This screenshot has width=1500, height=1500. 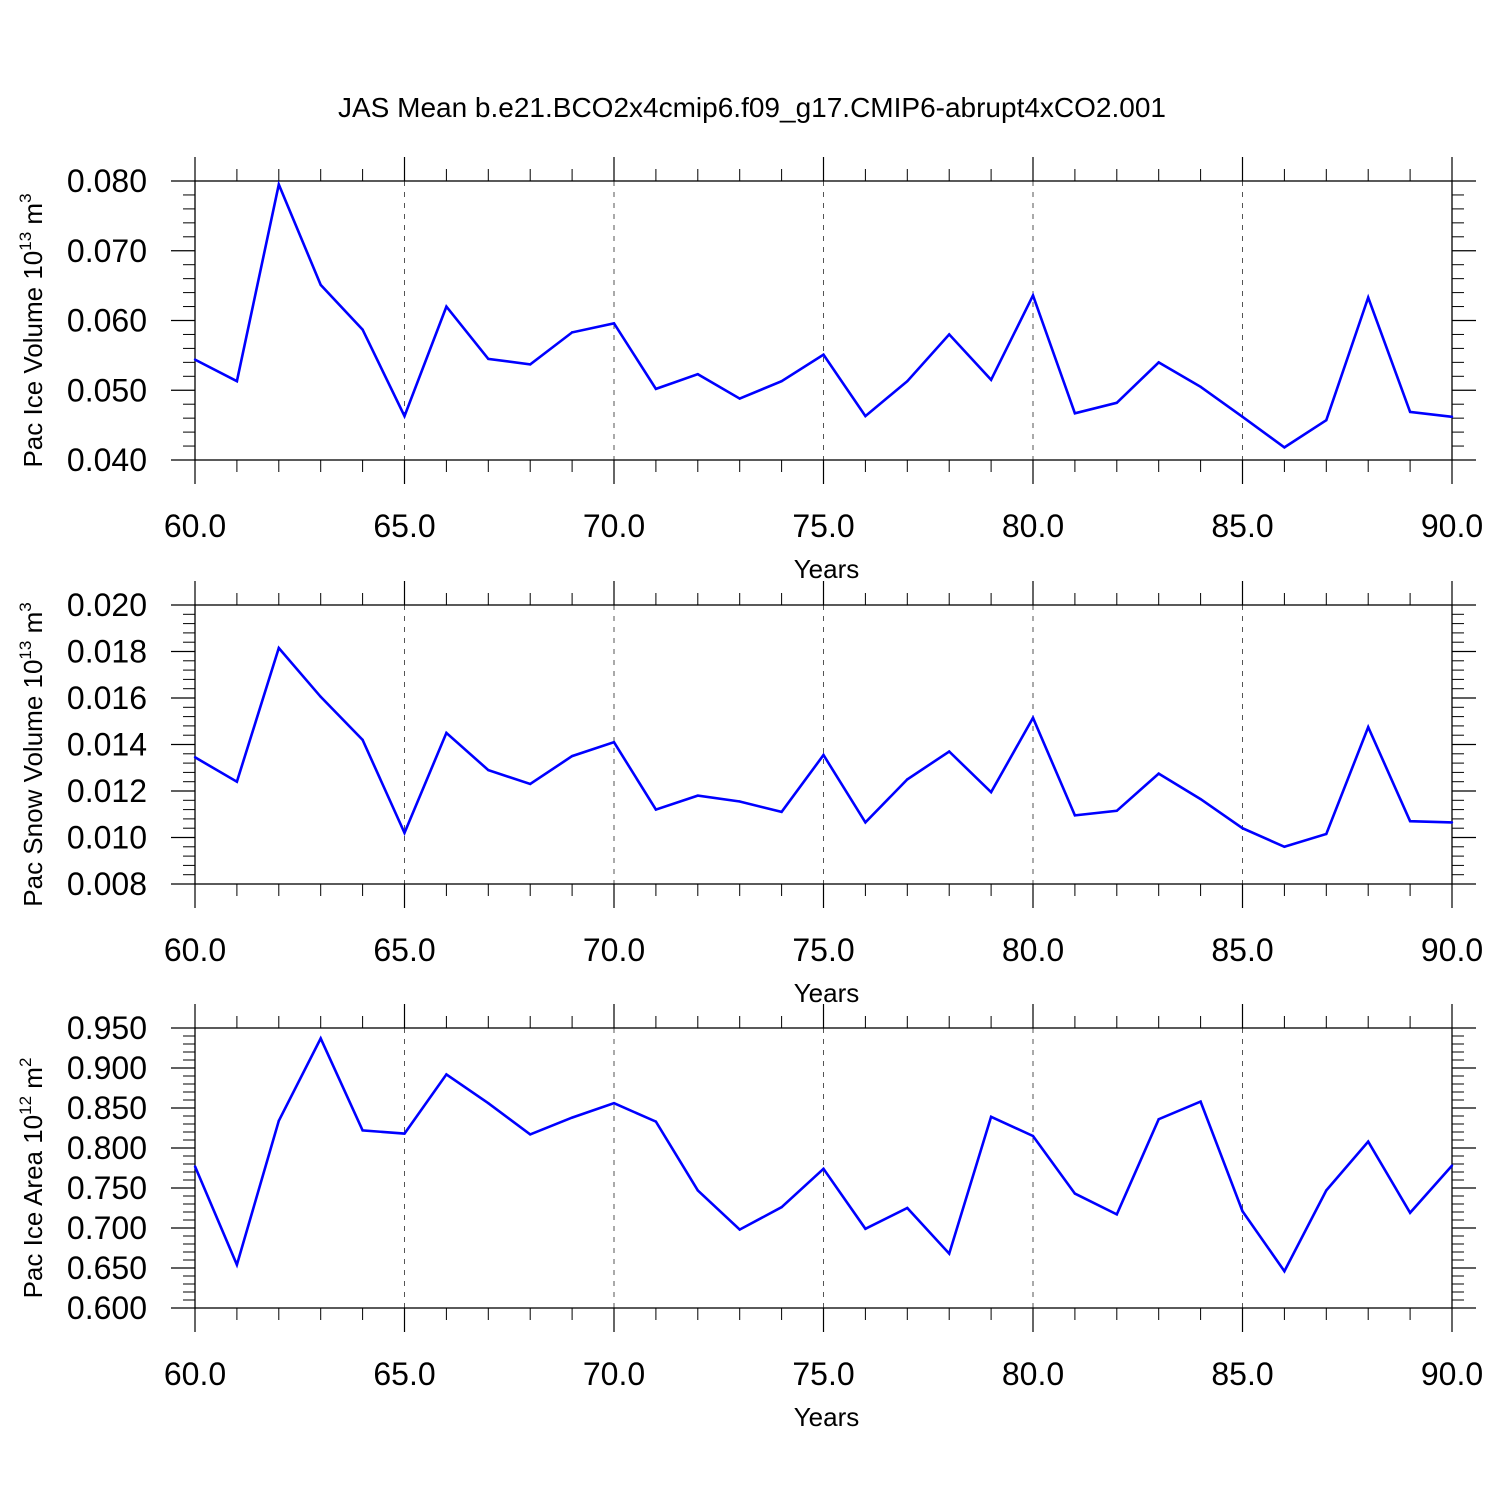 I want to click on y-tick-label: 0.010, so click(x=107, y=838).